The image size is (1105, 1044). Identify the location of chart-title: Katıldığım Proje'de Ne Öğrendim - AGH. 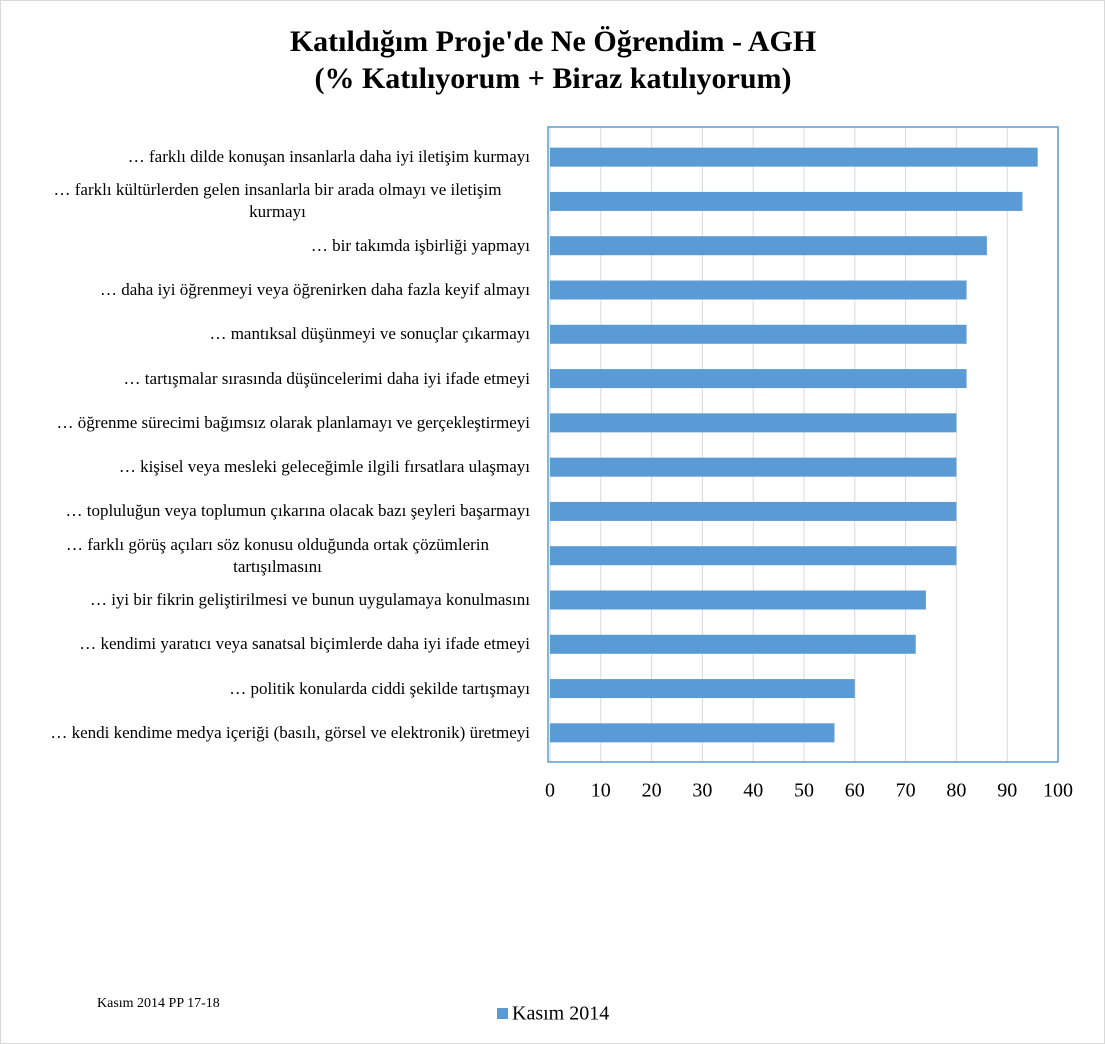
(553, 41).